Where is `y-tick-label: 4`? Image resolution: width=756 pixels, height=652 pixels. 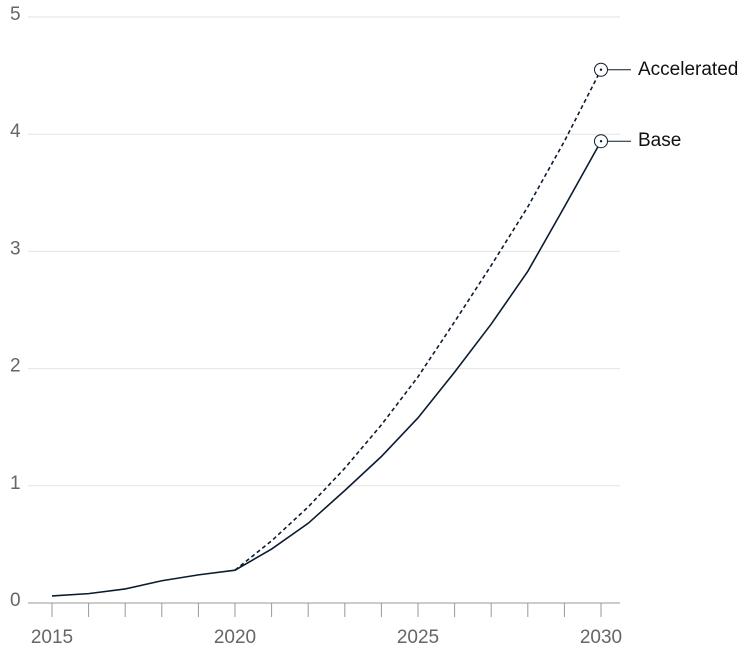 y-tick-label: 4 is located at coordinates (15, 131).